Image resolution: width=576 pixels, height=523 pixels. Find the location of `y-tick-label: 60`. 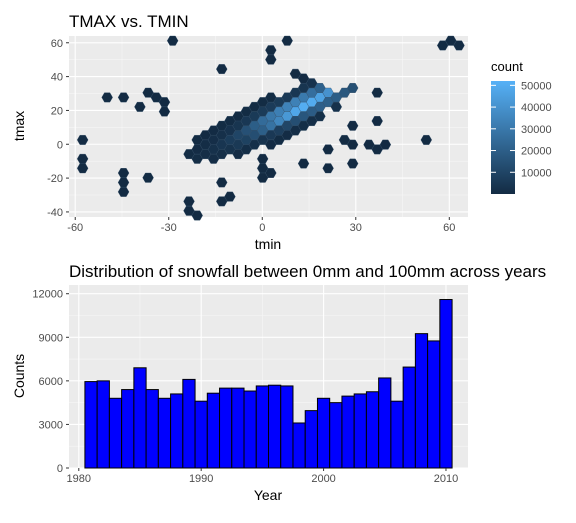

y-tick-label: 60 is located at coordinates (57, 44).